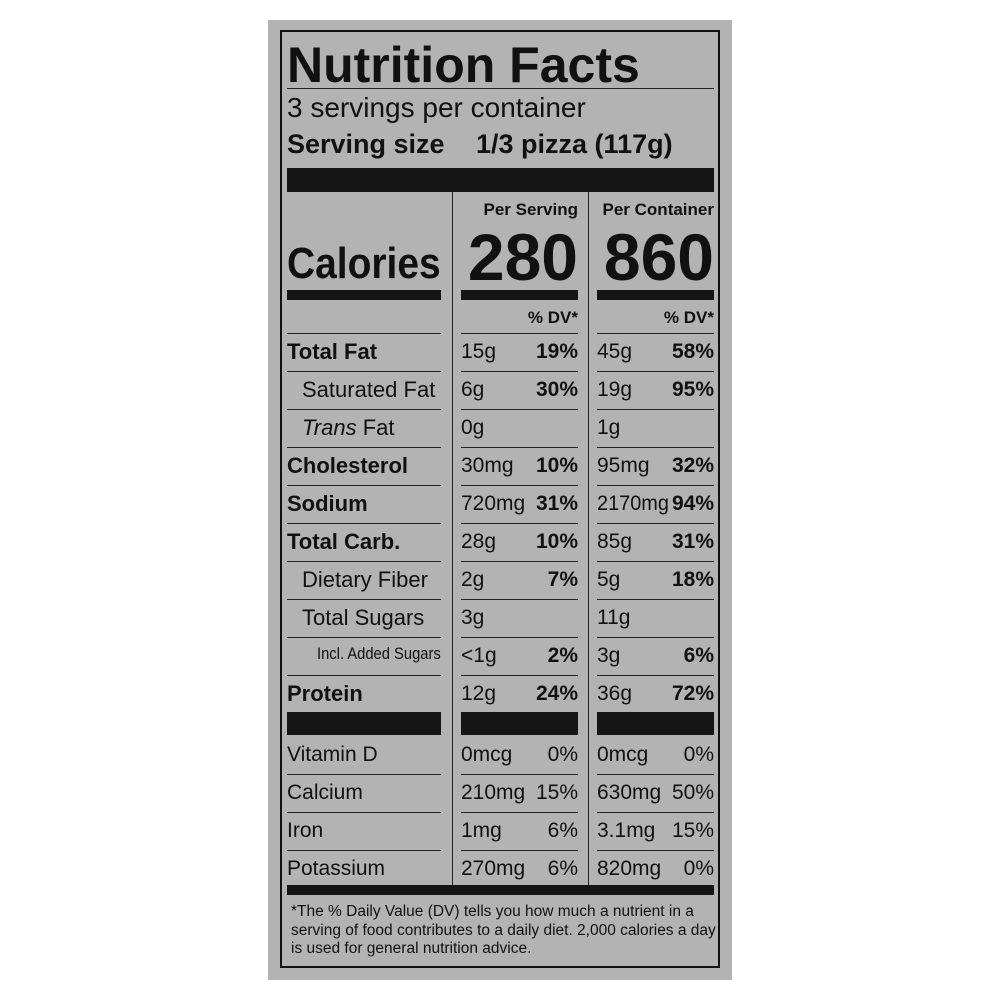 Image resolution: width=1000 pixels, height=1000 pixels. What do you see at coordinates (327, 503) in the screenshot?
I see `nutrient-name: Sodium` at bounding box center [327, 503].